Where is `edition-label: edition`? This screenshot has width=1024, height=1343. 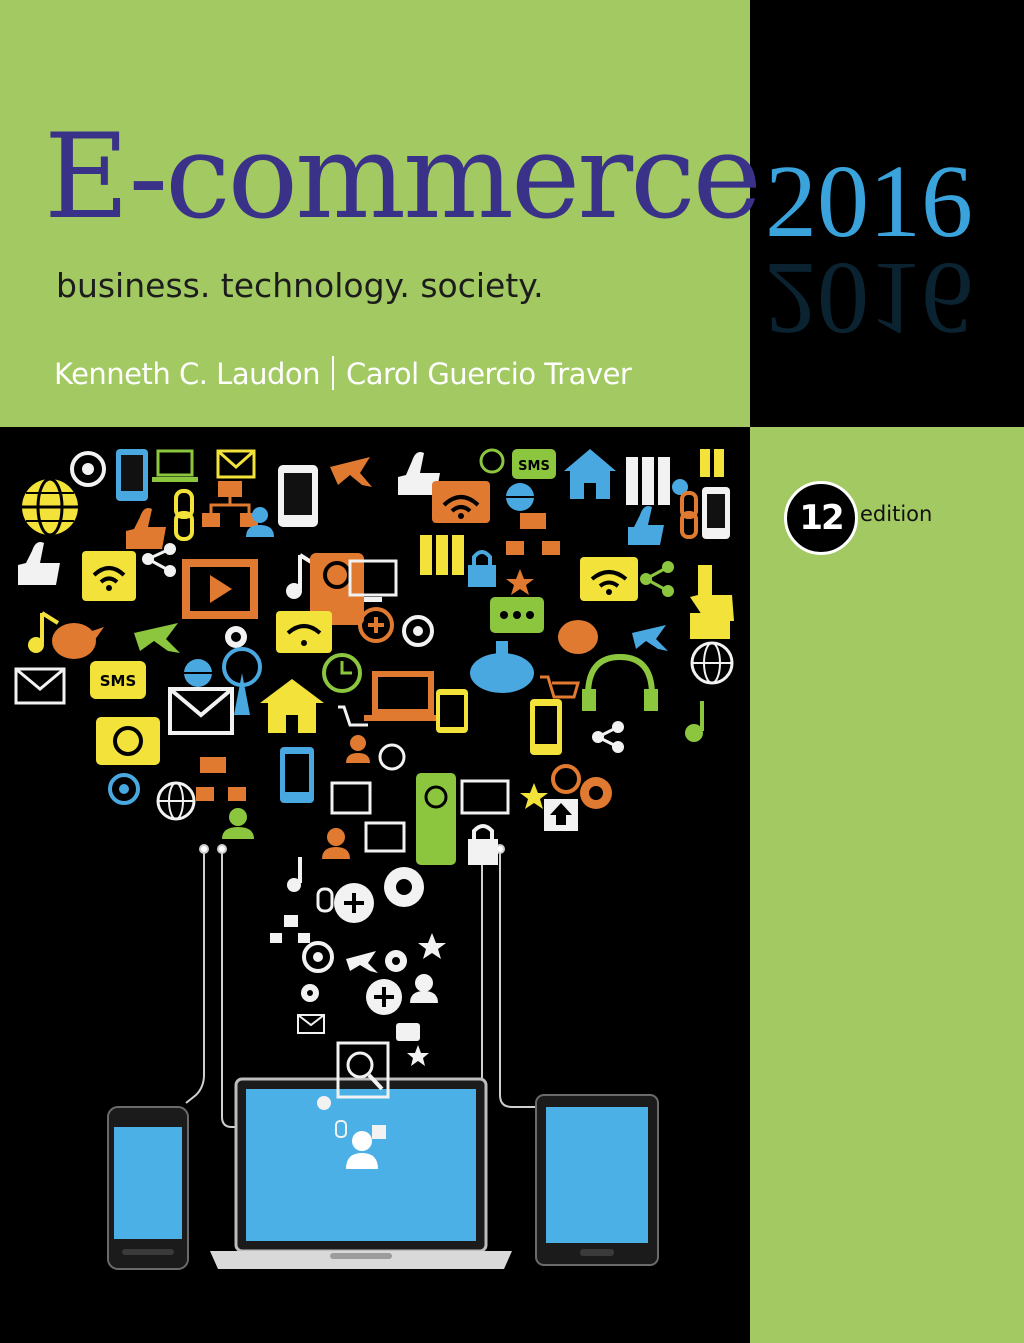 edition-label: edition is located at coordinates (896, 514).